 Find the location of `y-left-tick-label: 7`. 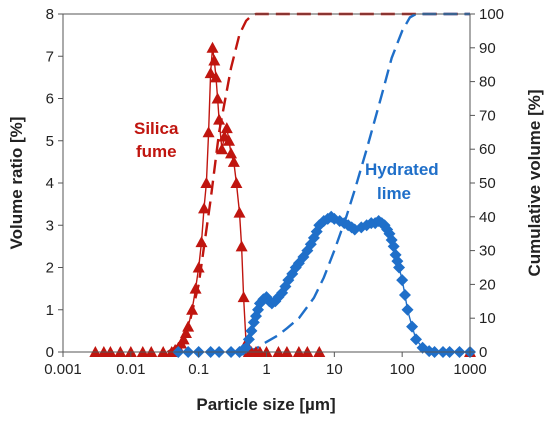

y-left-tick-label: 7 is located at coordinates (50, 56).